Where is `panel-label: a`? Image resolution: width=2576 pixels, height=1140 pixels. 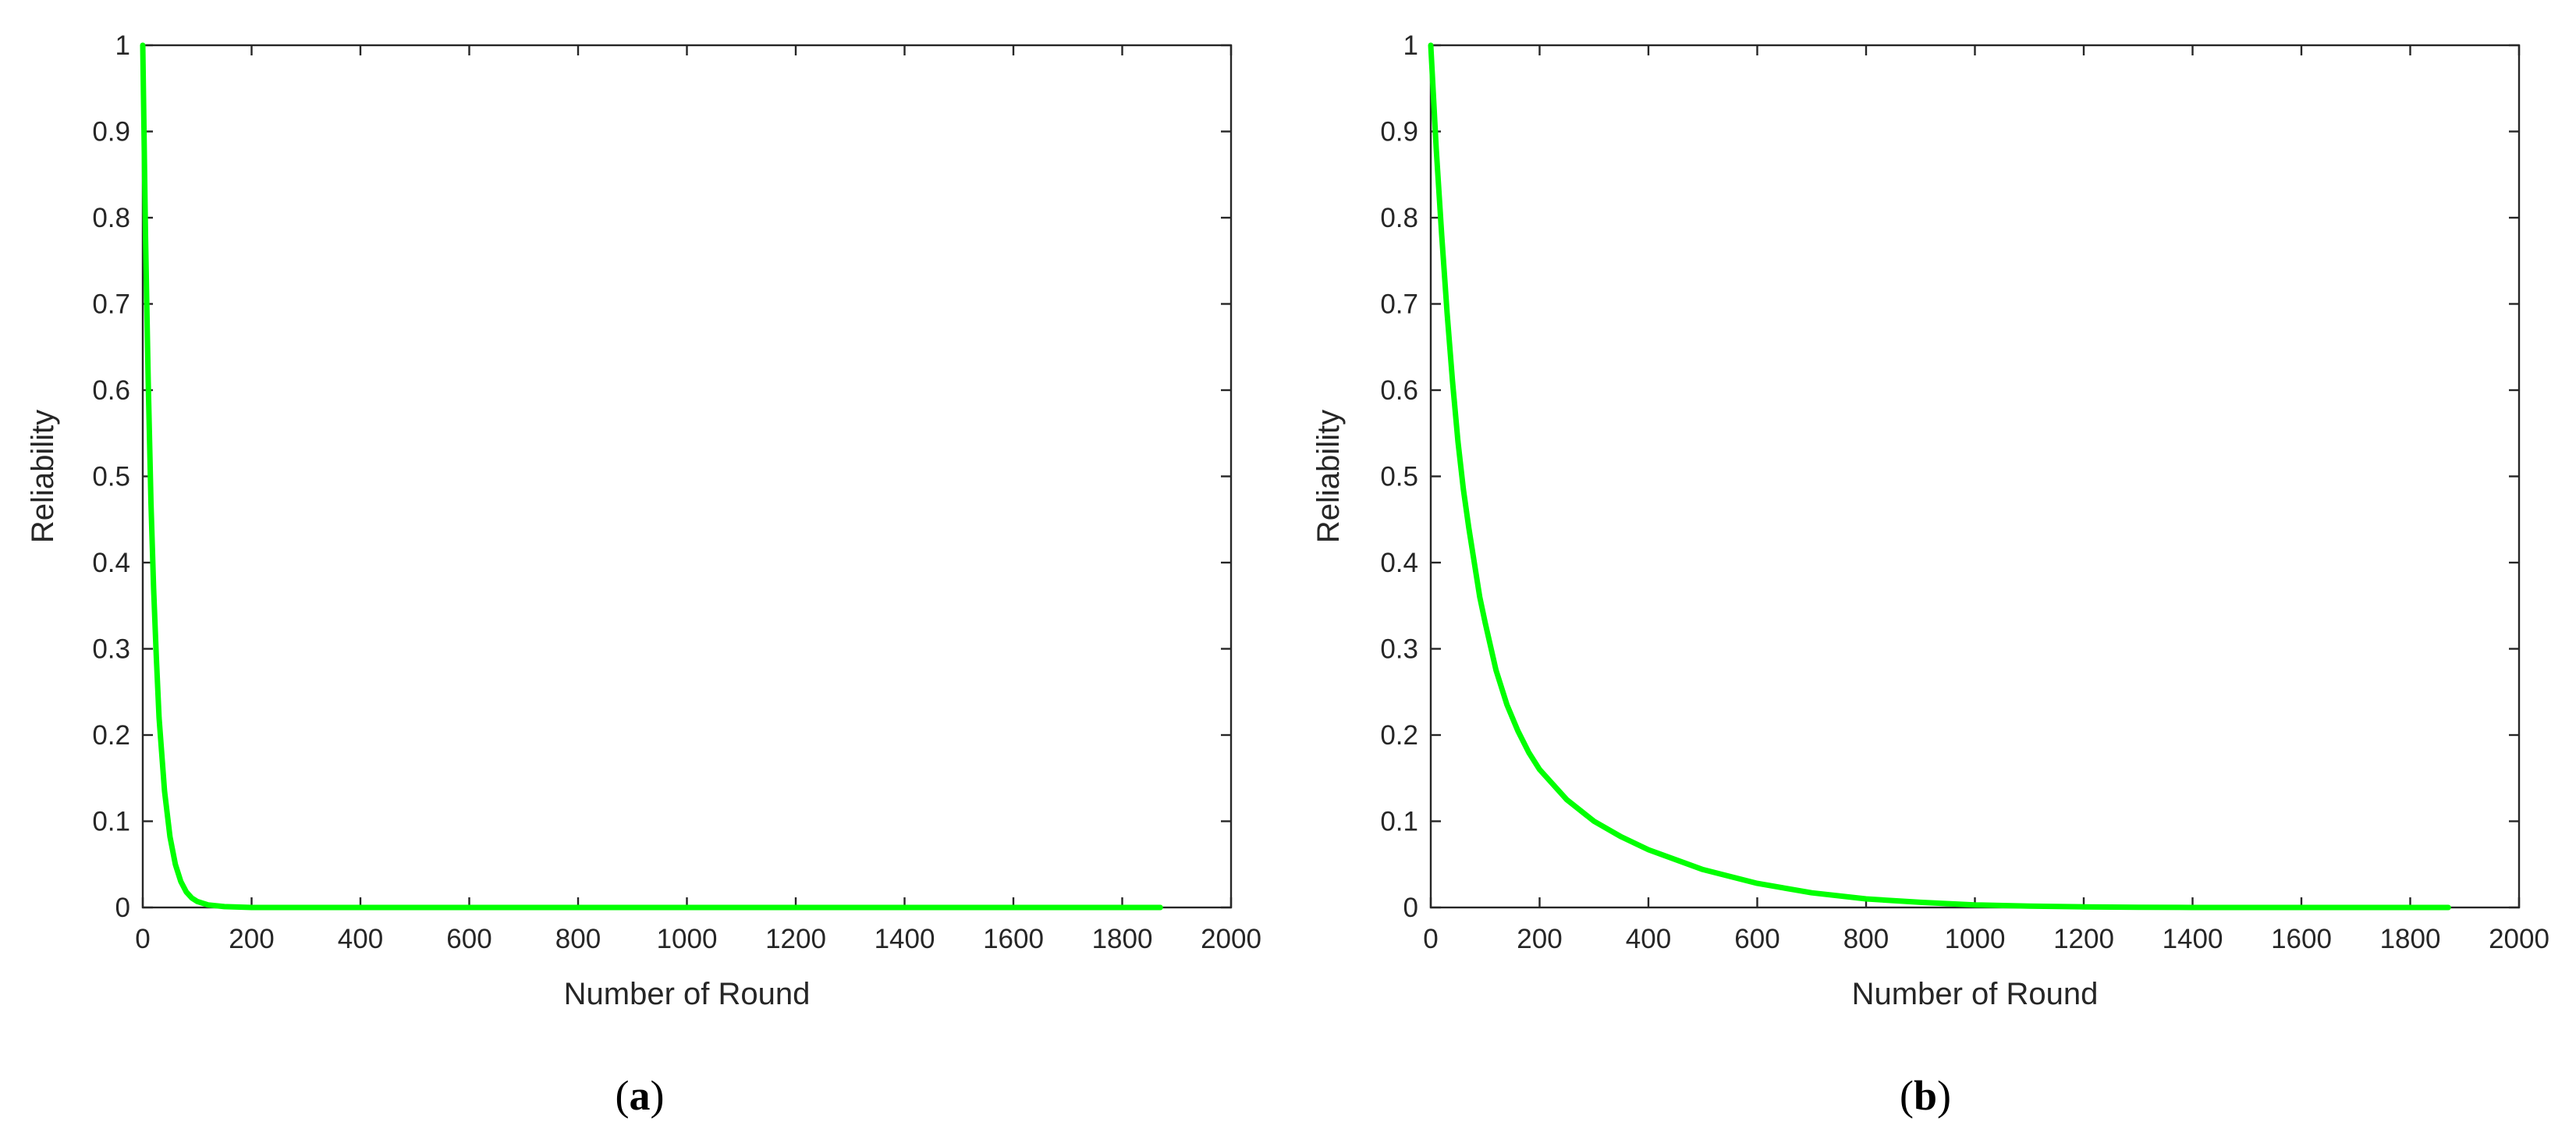 panel-label: a is located at coordinates (640, 1096).